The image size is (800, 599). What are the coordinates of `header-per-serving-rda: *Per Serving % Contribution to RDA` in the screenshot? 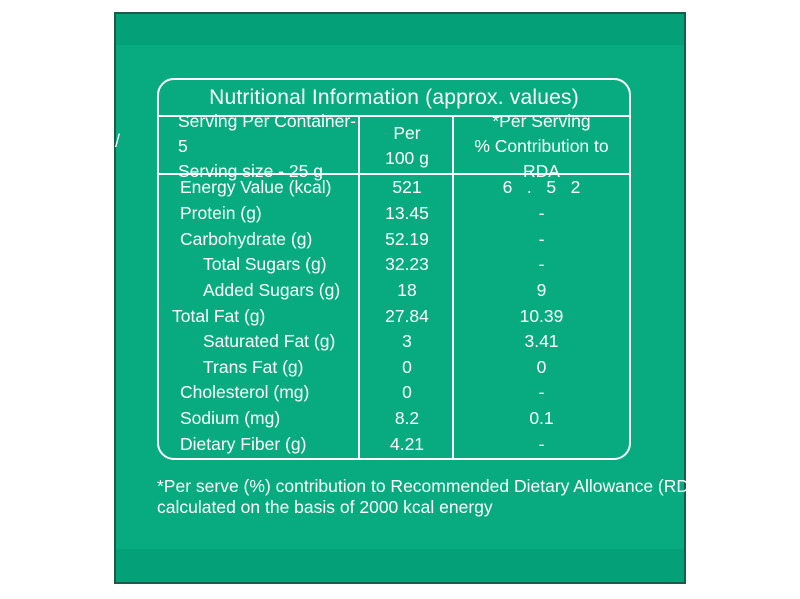 It's located at (541, 146).